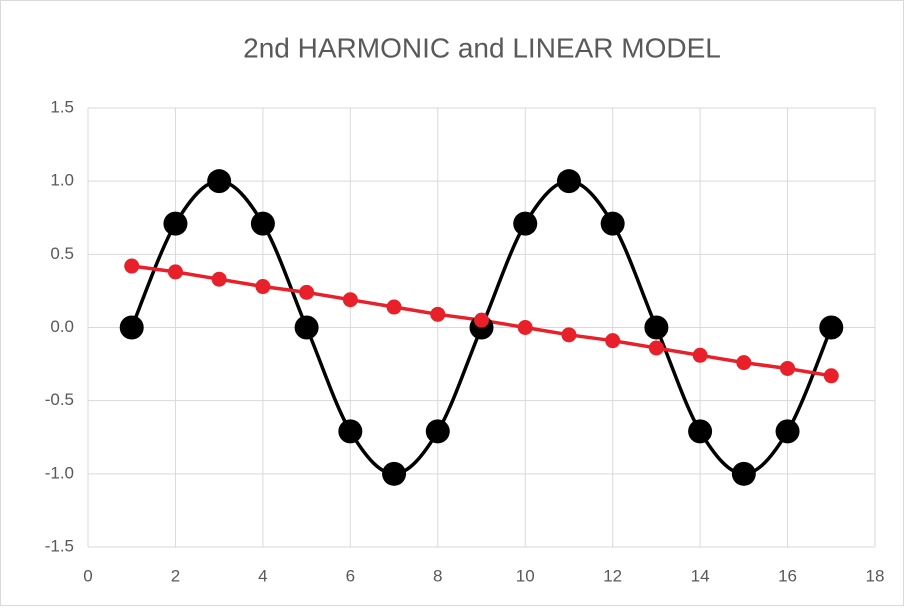  Describe the element at coordinates (62, 180) in the screenshot. I see `y-tick-label: 1.0` at that location.